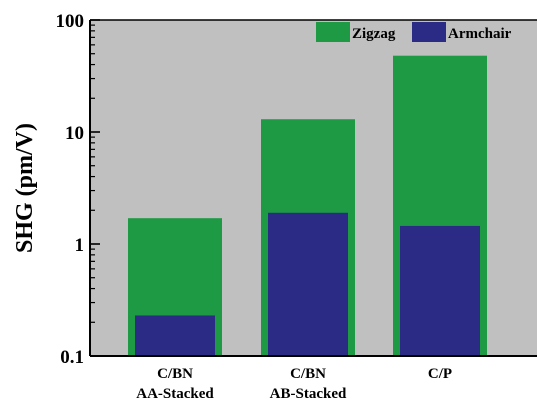 Image resolution: width=537 pixels, height=404 pixels. I want to click on legend-swatch-zigzag, so click(333, 32).